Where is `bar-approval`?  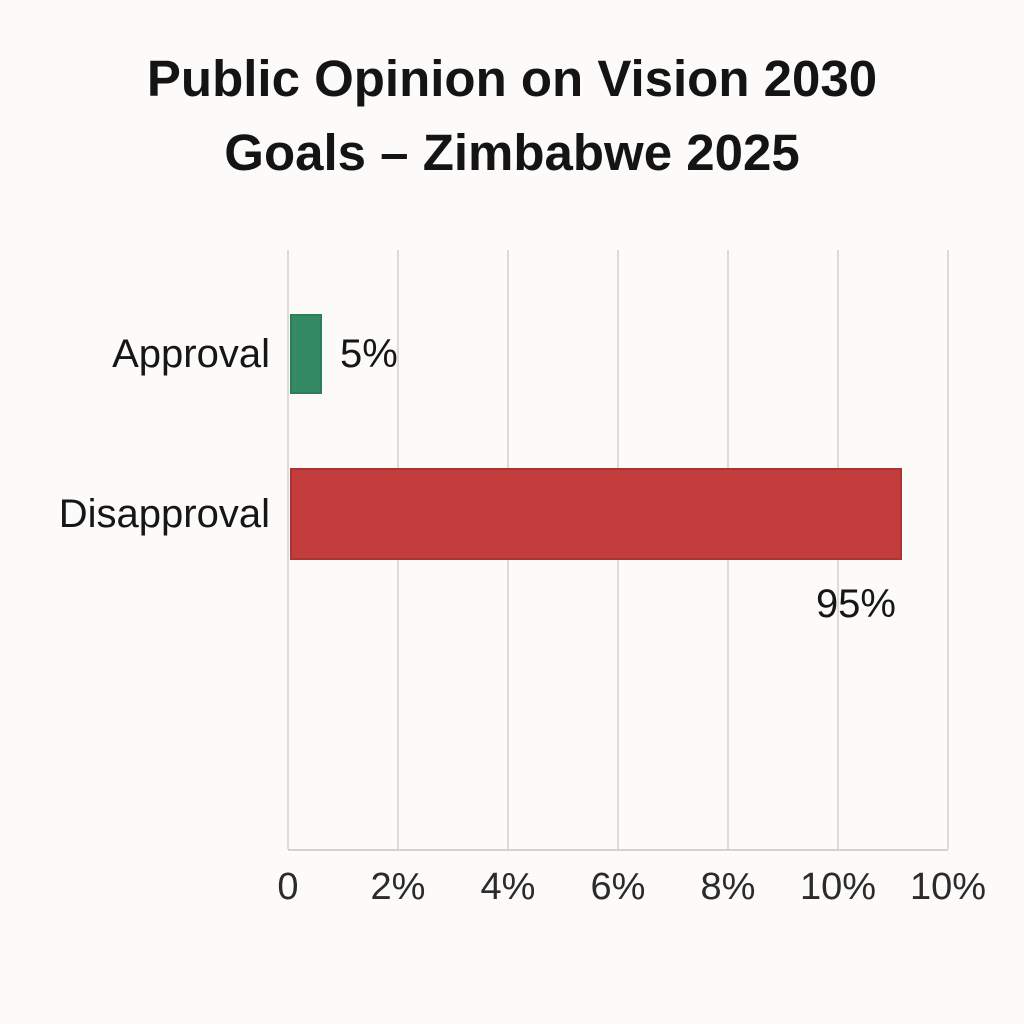
bar-approval is located at coordinates (306, 354).